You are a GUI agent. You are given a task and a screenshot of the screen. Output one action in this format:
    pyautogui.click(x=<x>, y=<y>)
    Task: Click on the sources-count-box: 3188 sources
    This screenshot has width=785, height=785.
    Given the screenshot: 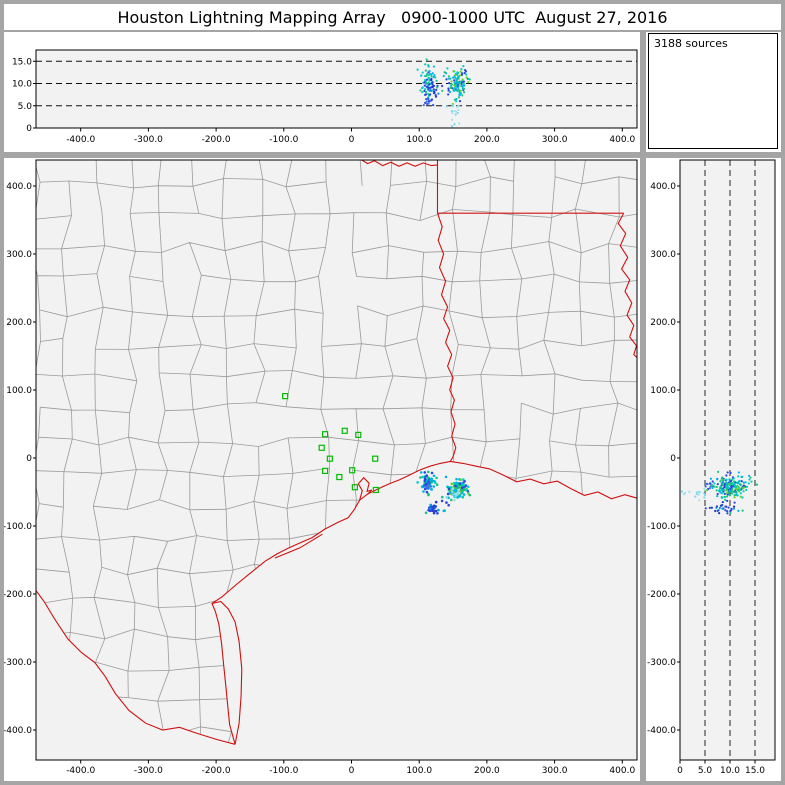 What is the action you would take?
    pyautogui.click(x=713, y=91)
    